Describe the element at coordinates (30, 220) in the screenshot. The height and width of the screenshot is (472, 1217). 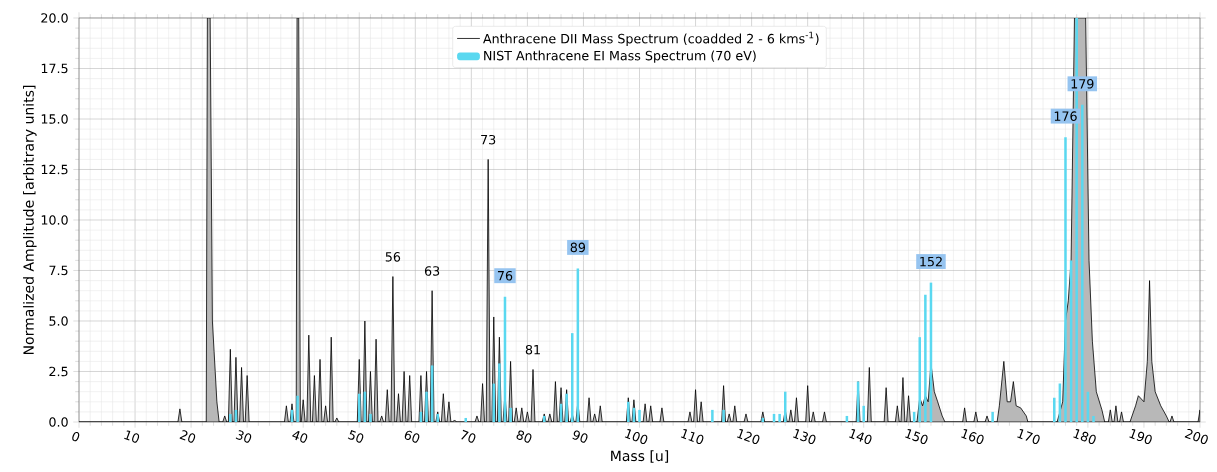
I see `y-axis-title: Normalized Amplitude [arbitrary units]` at that location.